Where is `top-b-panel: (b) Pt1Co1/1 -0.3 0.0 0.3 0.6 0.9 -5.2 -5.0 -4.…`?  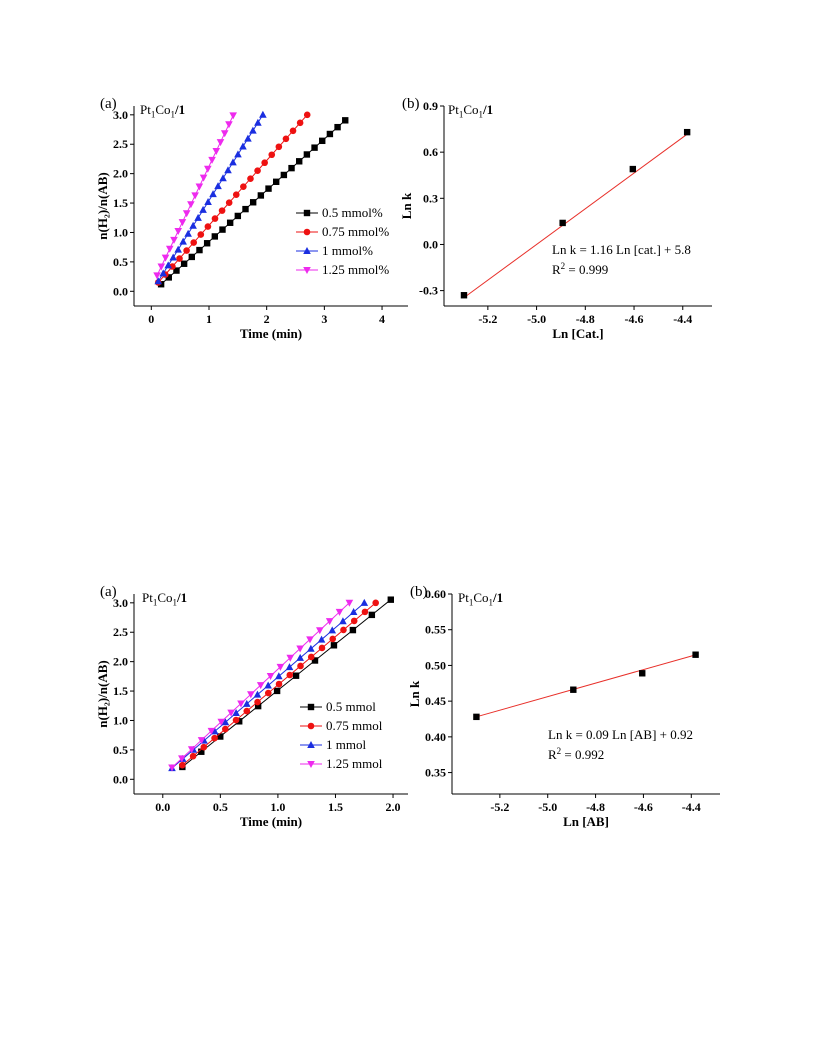
top-b-panel: (b) Pt1Co1/1 -0.3 0.0 0.3 0.6 0.9 -5.2 -5.0 -4.… is located at coordinates (559, 222).